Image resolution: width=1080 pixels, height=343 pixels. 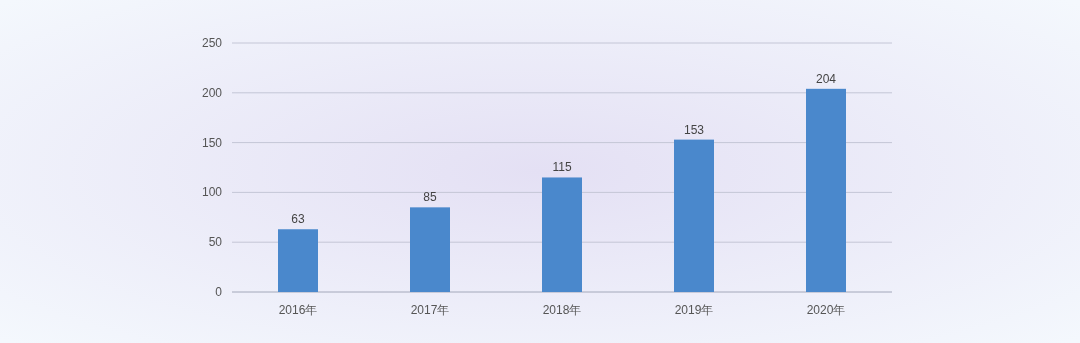 What do you see at coordinates (430, 197) in the screenshot?
I see `data-label: 85` at bounding box center [430, 197].